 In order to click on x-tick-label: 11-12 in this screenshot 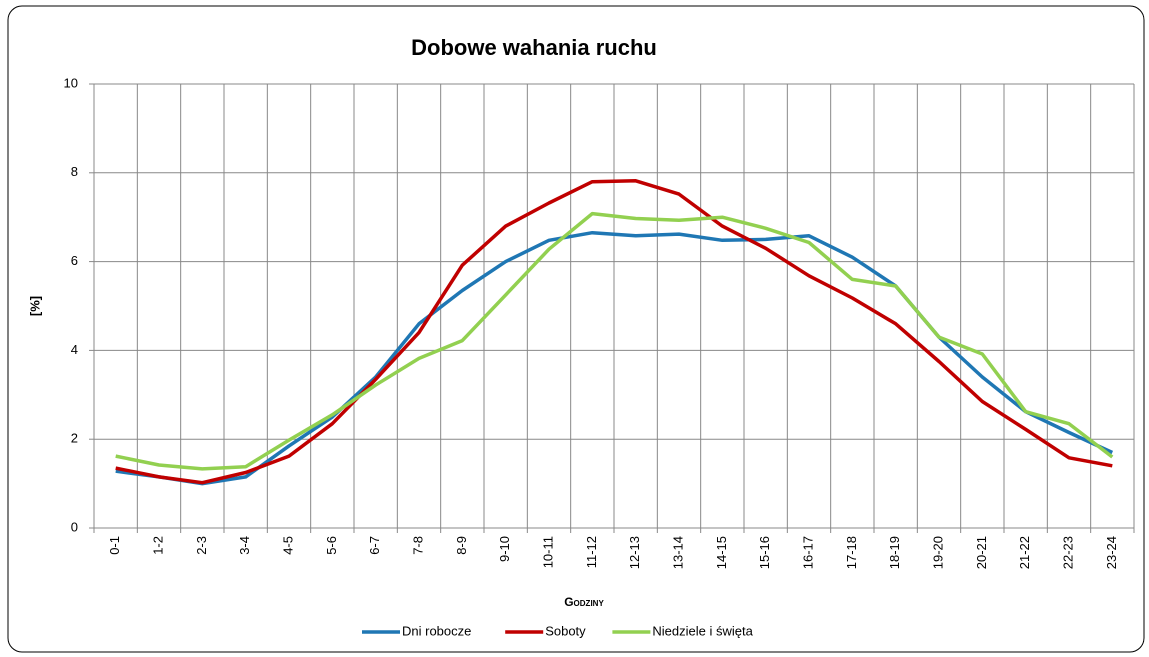, I will do `click(591, 552)`.